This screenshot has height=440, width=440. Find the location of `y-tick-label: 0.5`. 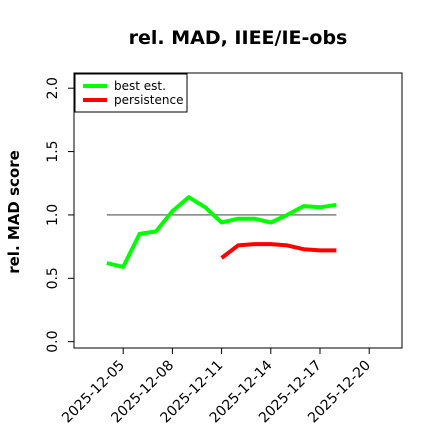

y-tick-label: 0.5 is located at coordinates (53, 278).